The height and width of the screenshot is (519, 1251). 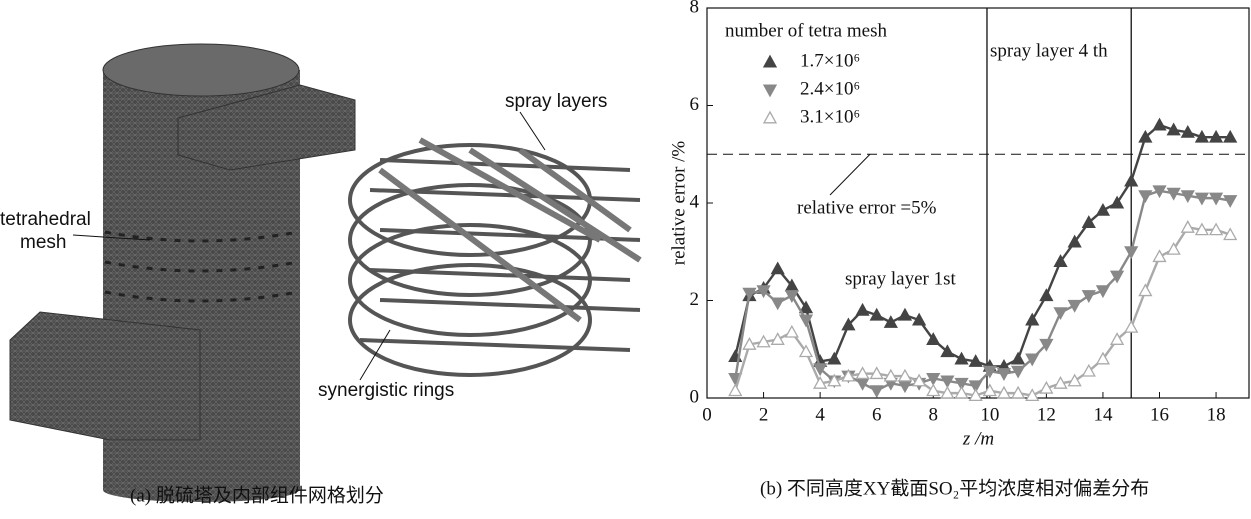 I want to click on tower-rings, so click(x=201, y=266).